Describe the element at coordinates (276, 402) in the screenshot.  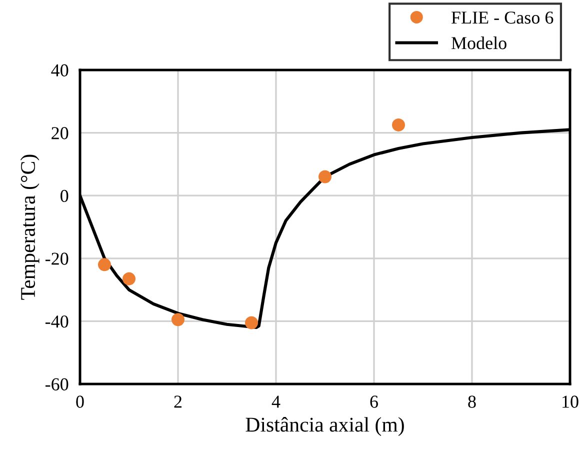
I see `x-tick-label: 4` at that location.